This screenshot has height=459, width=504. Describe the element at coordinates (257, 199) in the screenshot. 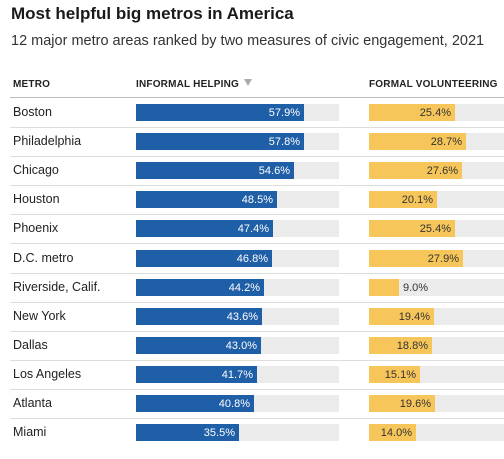

I see `informal-helping-label: 48.5%` at that location.